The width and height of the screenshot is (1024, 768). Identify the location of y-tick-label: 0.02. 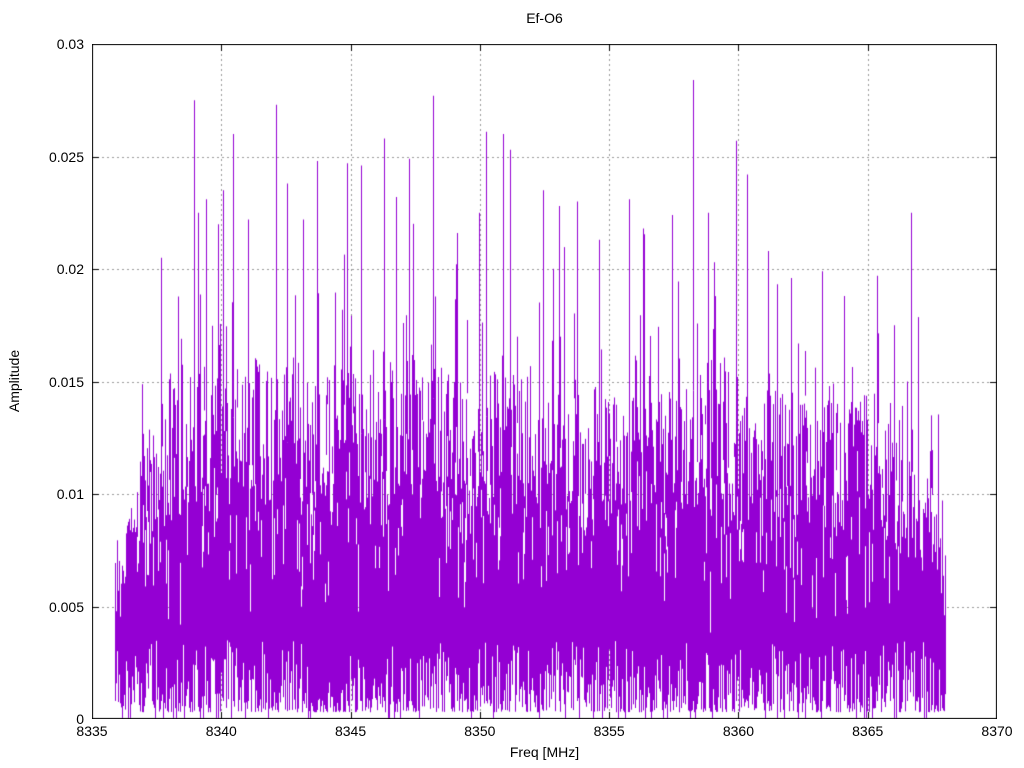
(70, 269).